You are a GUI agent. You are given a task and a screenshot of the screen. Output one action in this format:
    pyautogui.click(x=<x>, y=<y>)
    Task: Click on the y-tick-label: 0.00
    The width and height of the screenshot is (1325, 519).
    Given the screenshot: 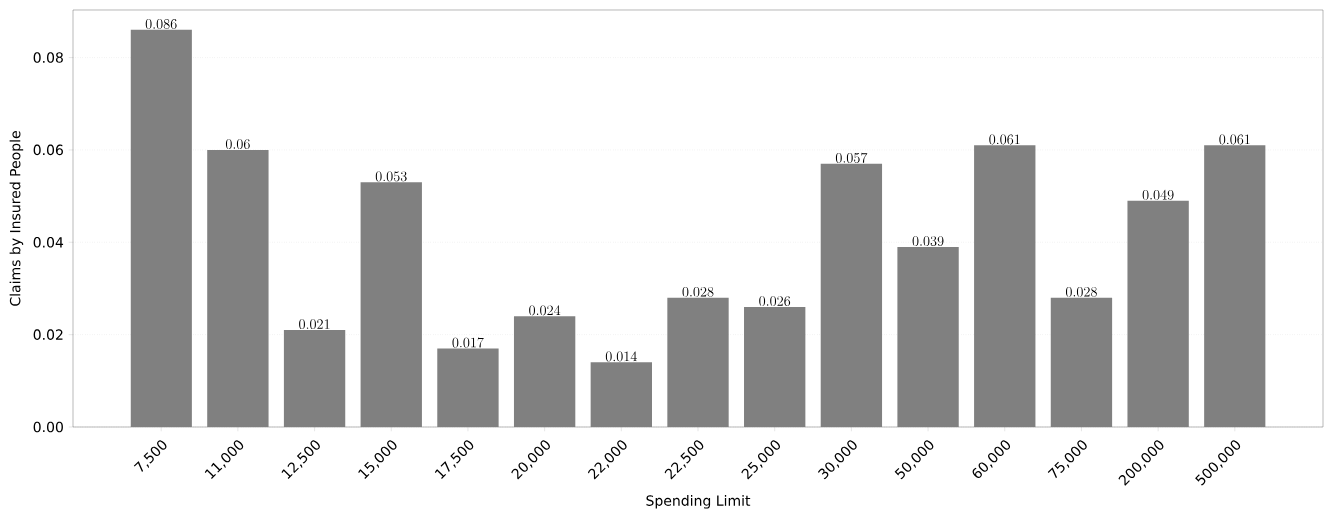 What is the action you would take?
    pyautogui.click(x=48, y=427)
    